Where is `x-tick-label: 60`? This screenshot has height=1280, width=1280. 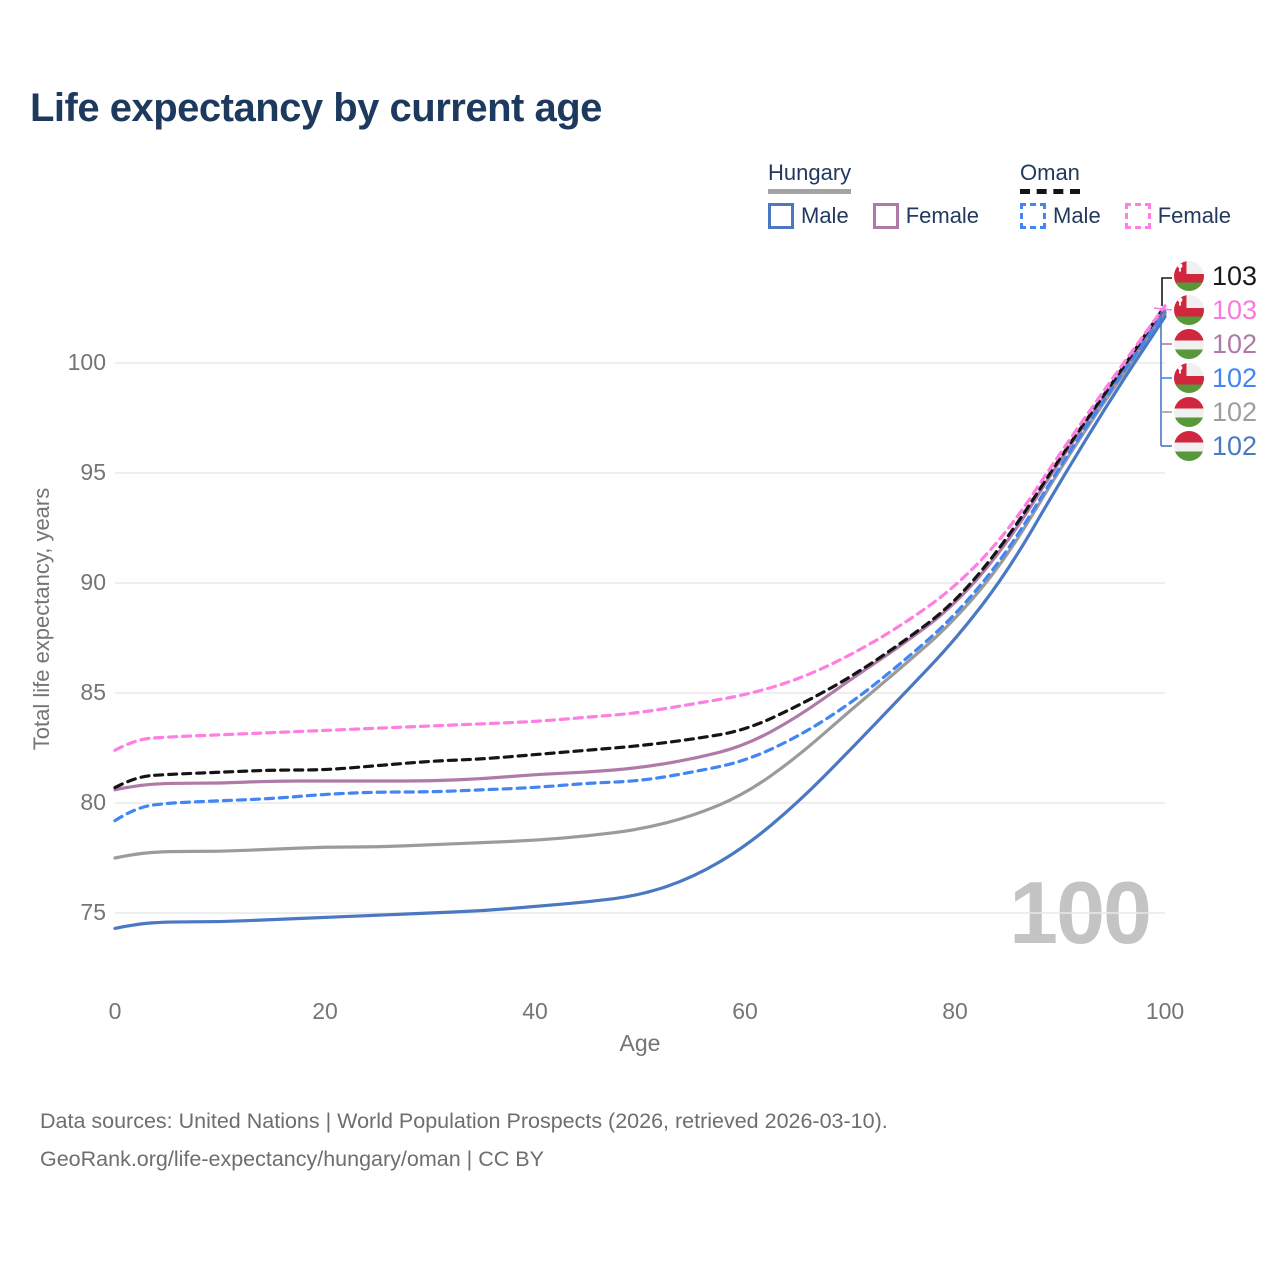 x-tick-label: 60 is located at coordinates (745, 1011).